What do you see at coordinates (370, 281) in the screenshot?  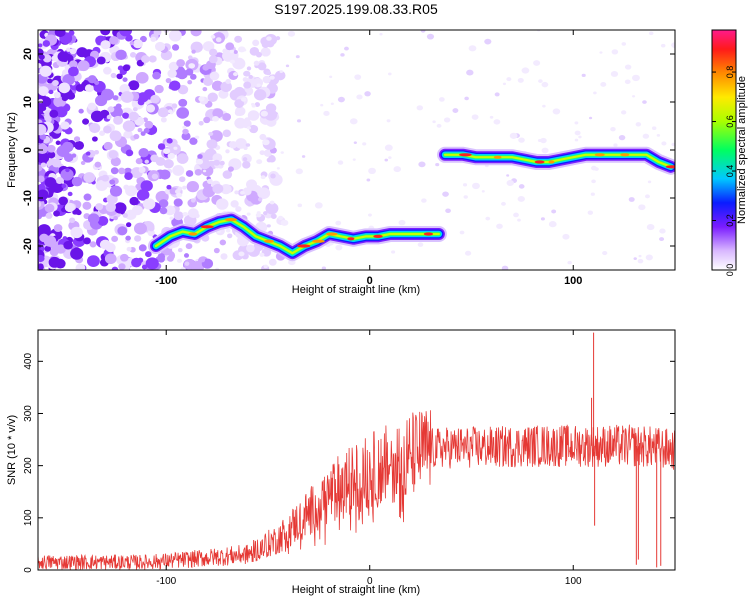 I see `x-tick-label: 0` at bounding box center [370, 281].